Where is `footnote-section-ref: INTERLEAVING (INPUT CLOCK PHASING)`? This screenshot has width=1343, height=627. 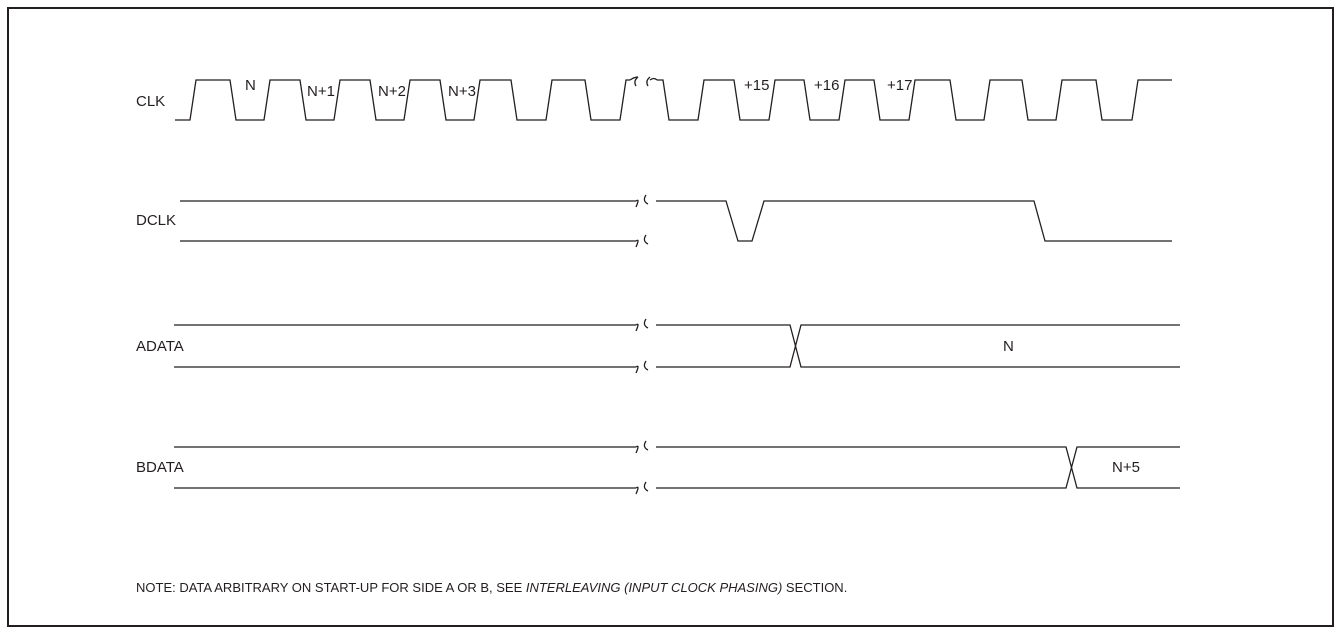 footnote-section-ref: INTERLEAVING (INPUT CLOCK PHASING) is located at coordinates (654, 587).